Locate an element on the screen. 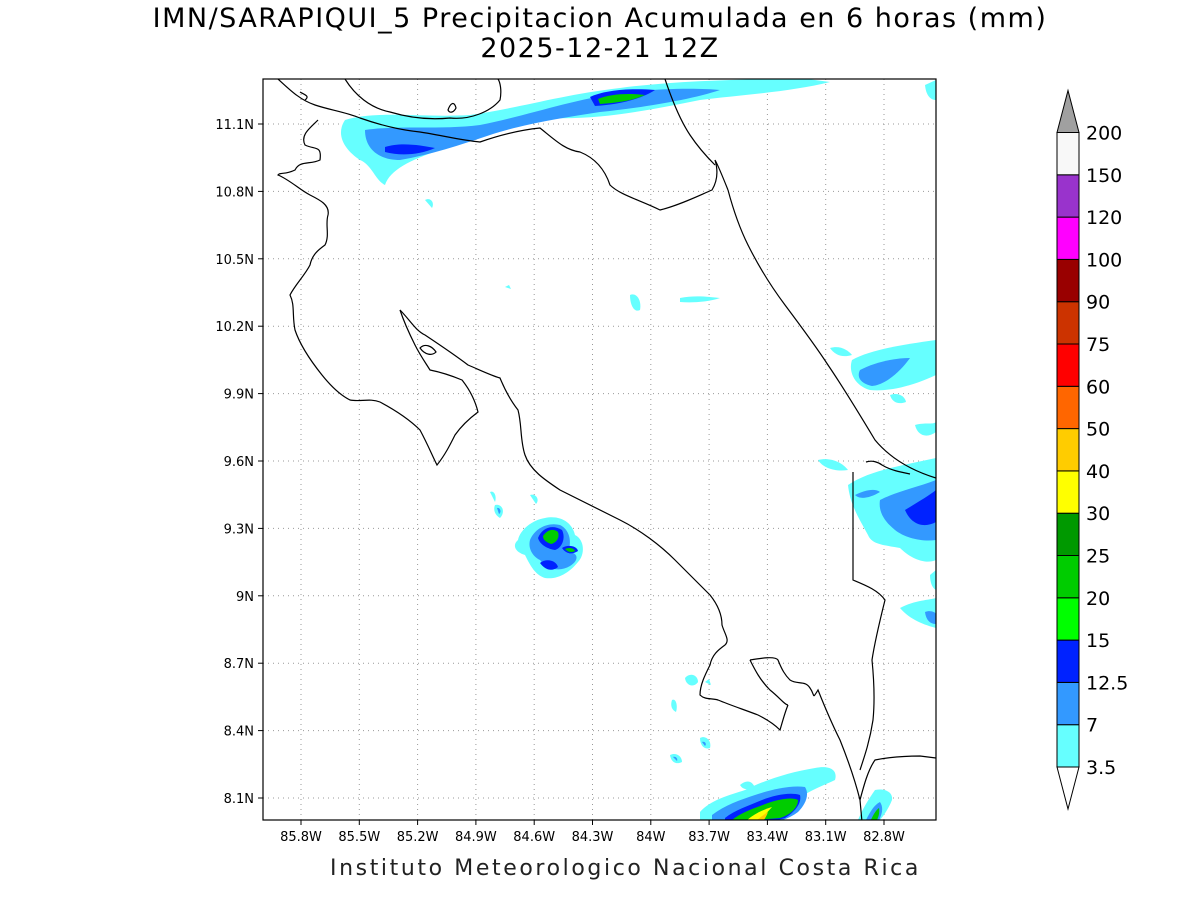 This screenshot has height=900, width=1200. tick-label-lon: 83.4W is located at coordinates (767, 837).